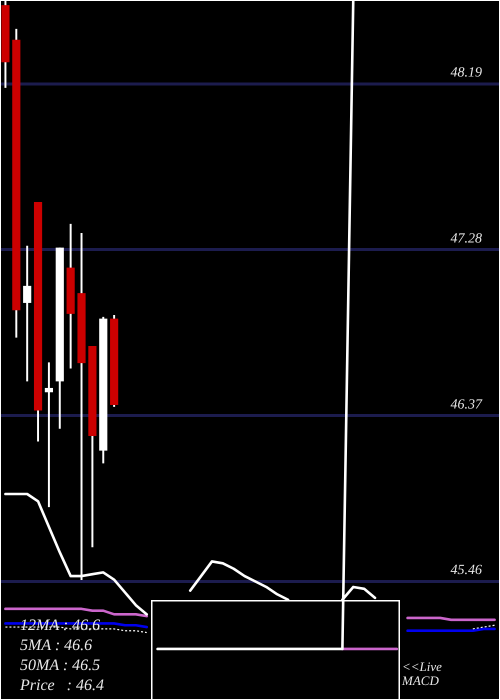 Image resolution: width=500 pixels, height=700 pixels. What do you see at coordinates (466, 570) in the screenshot?
I see `y-tick-label: 45.46` at bounding box center [466, 570].